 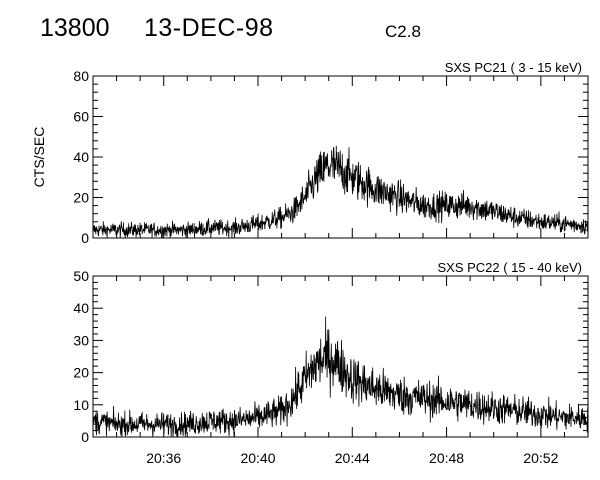 What do you see at coordinates (81, 340) in the screenshot?
I see `y-tick-label-pc22: 30` at bounding box center [81, 340].